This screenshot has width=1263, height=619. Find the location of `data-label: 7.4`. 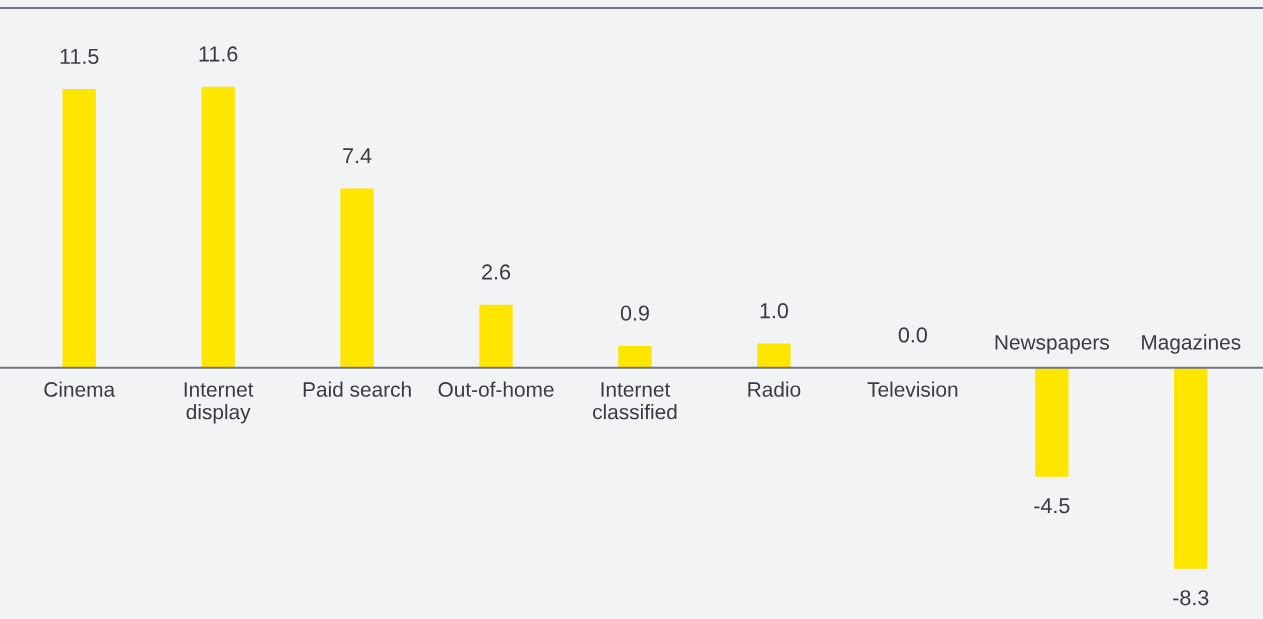

data-label: 7.4 is located at coordinates (357, 156).